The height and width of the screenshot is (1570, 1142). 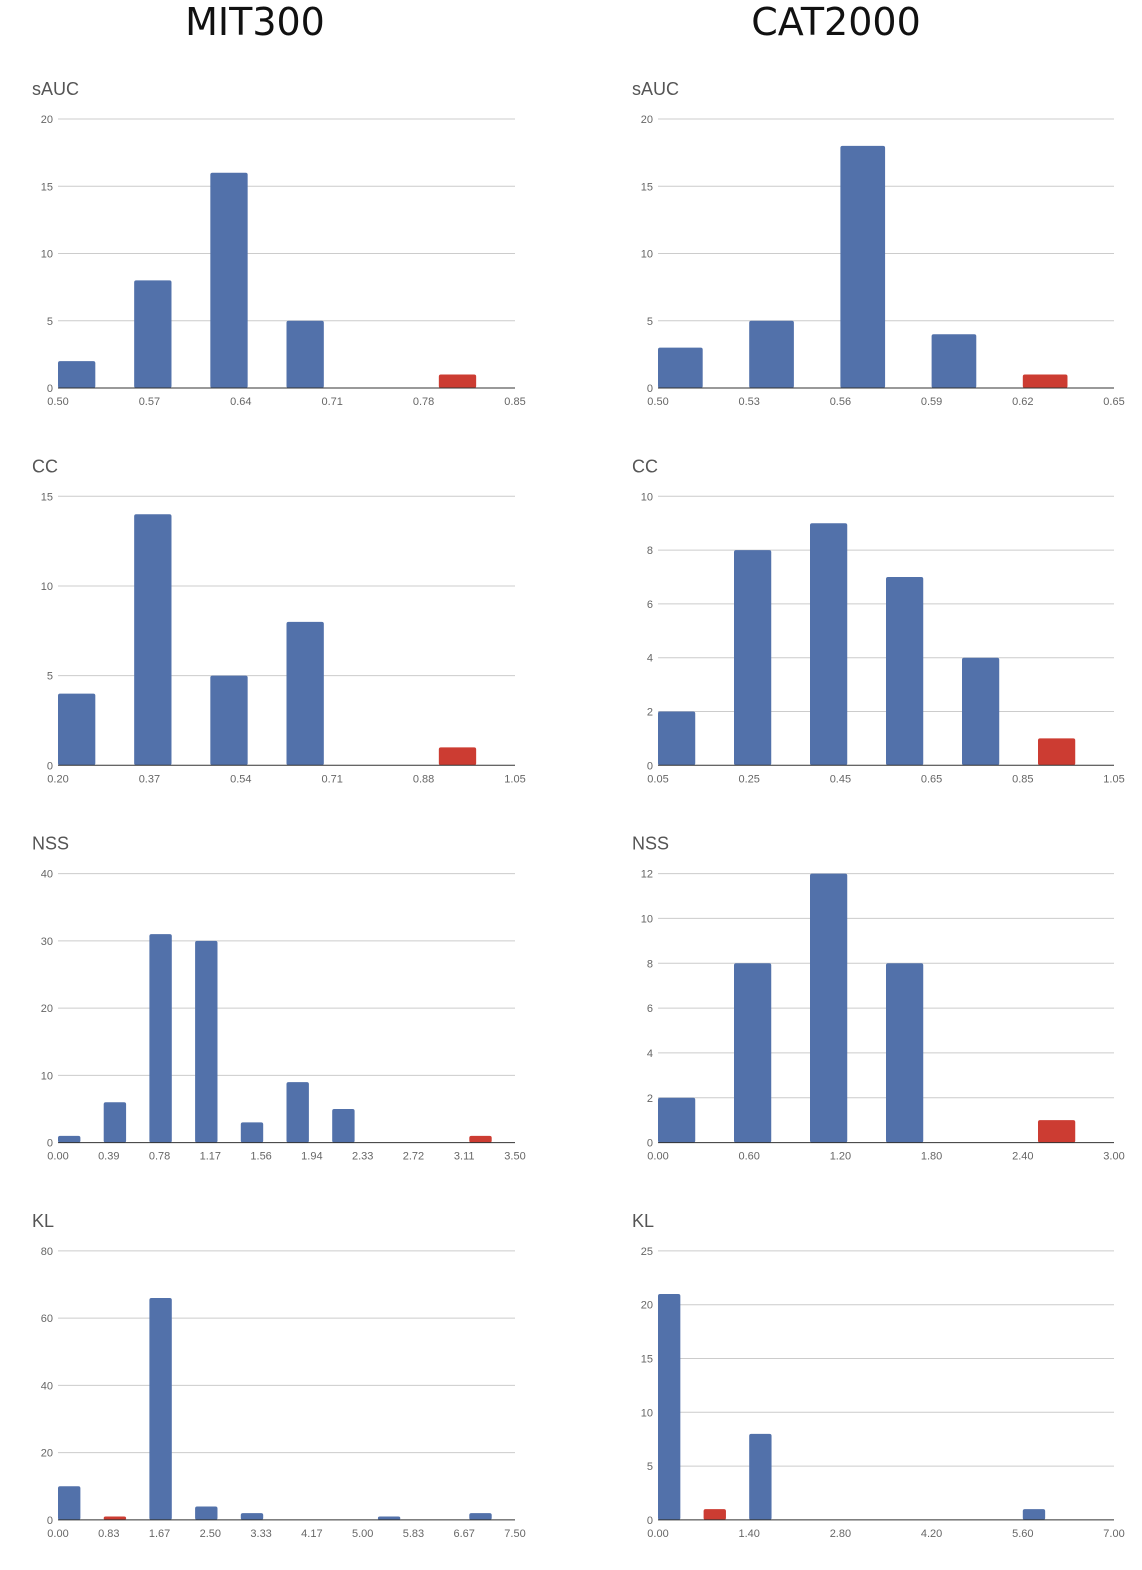 What do you see at coordinates (480, 1139) in the screenshot?
I see `mit300-nss-highlight-bar` at bounding box center [480, 1139].